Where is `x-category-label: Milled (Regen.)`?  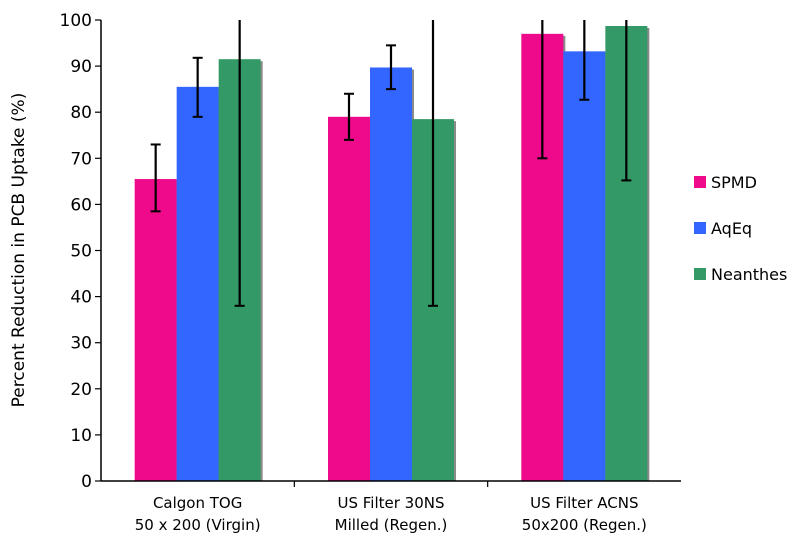 x-category-label: Milled (Regen.) is located at coordinates (391, 525).